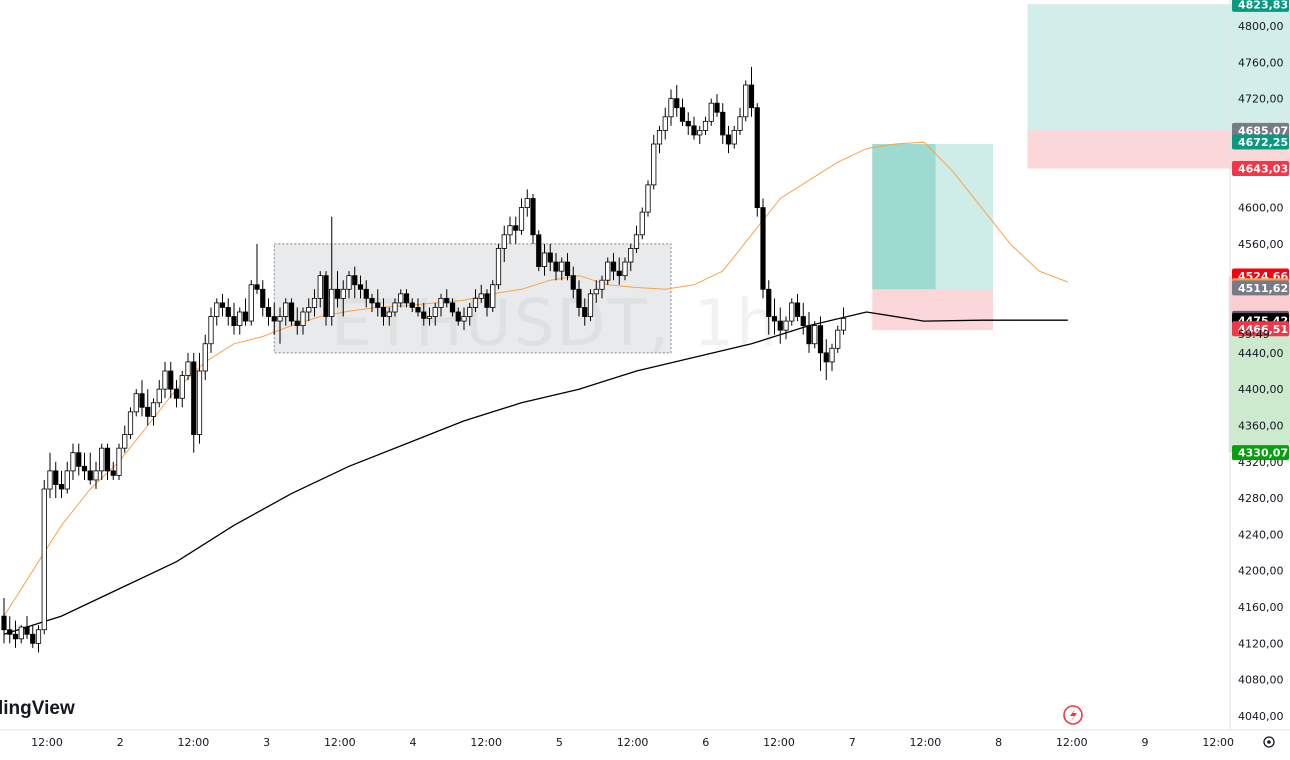 The width and height of the screenshot is (1290, 760). Describe the element at coordinates (1261, 571) in the screenshot. I see `price-tick-label: 4200,00` at that location.